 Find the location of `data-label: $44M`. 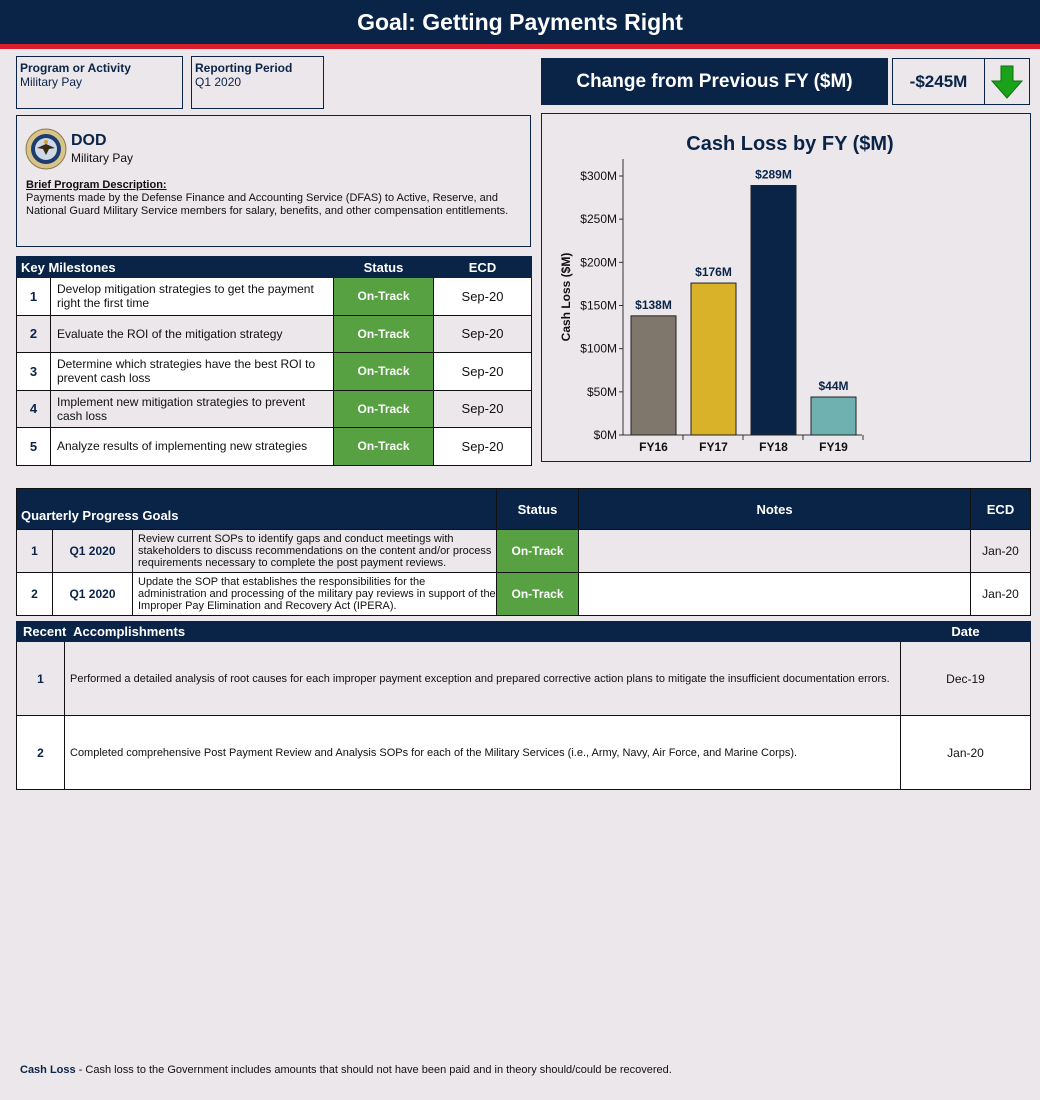

data-label: $44M is located at coordinates (833, 386).